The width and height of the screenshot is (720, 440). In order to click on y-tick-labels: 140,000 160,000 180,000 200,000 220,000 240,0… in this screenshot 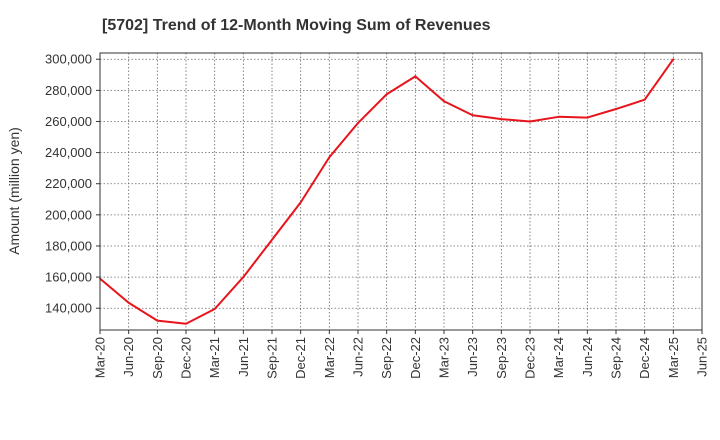, I will do `click(72, 184)`.